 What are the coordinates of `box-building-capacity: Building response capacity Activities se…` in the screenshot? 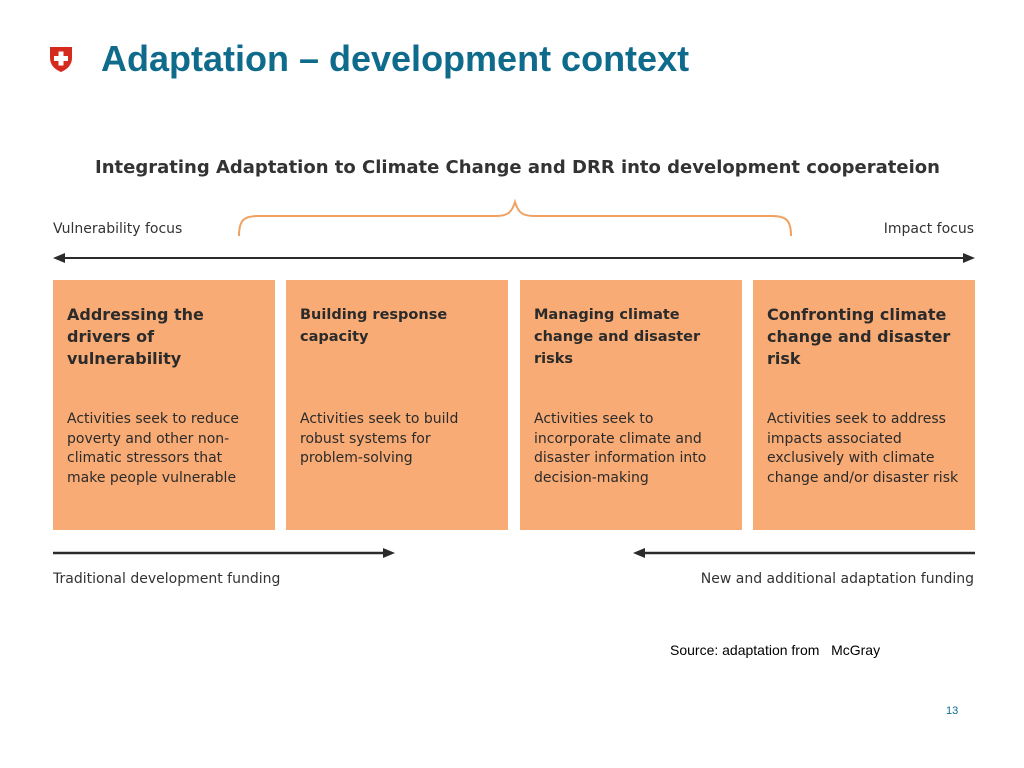 It's located at (397, 405).